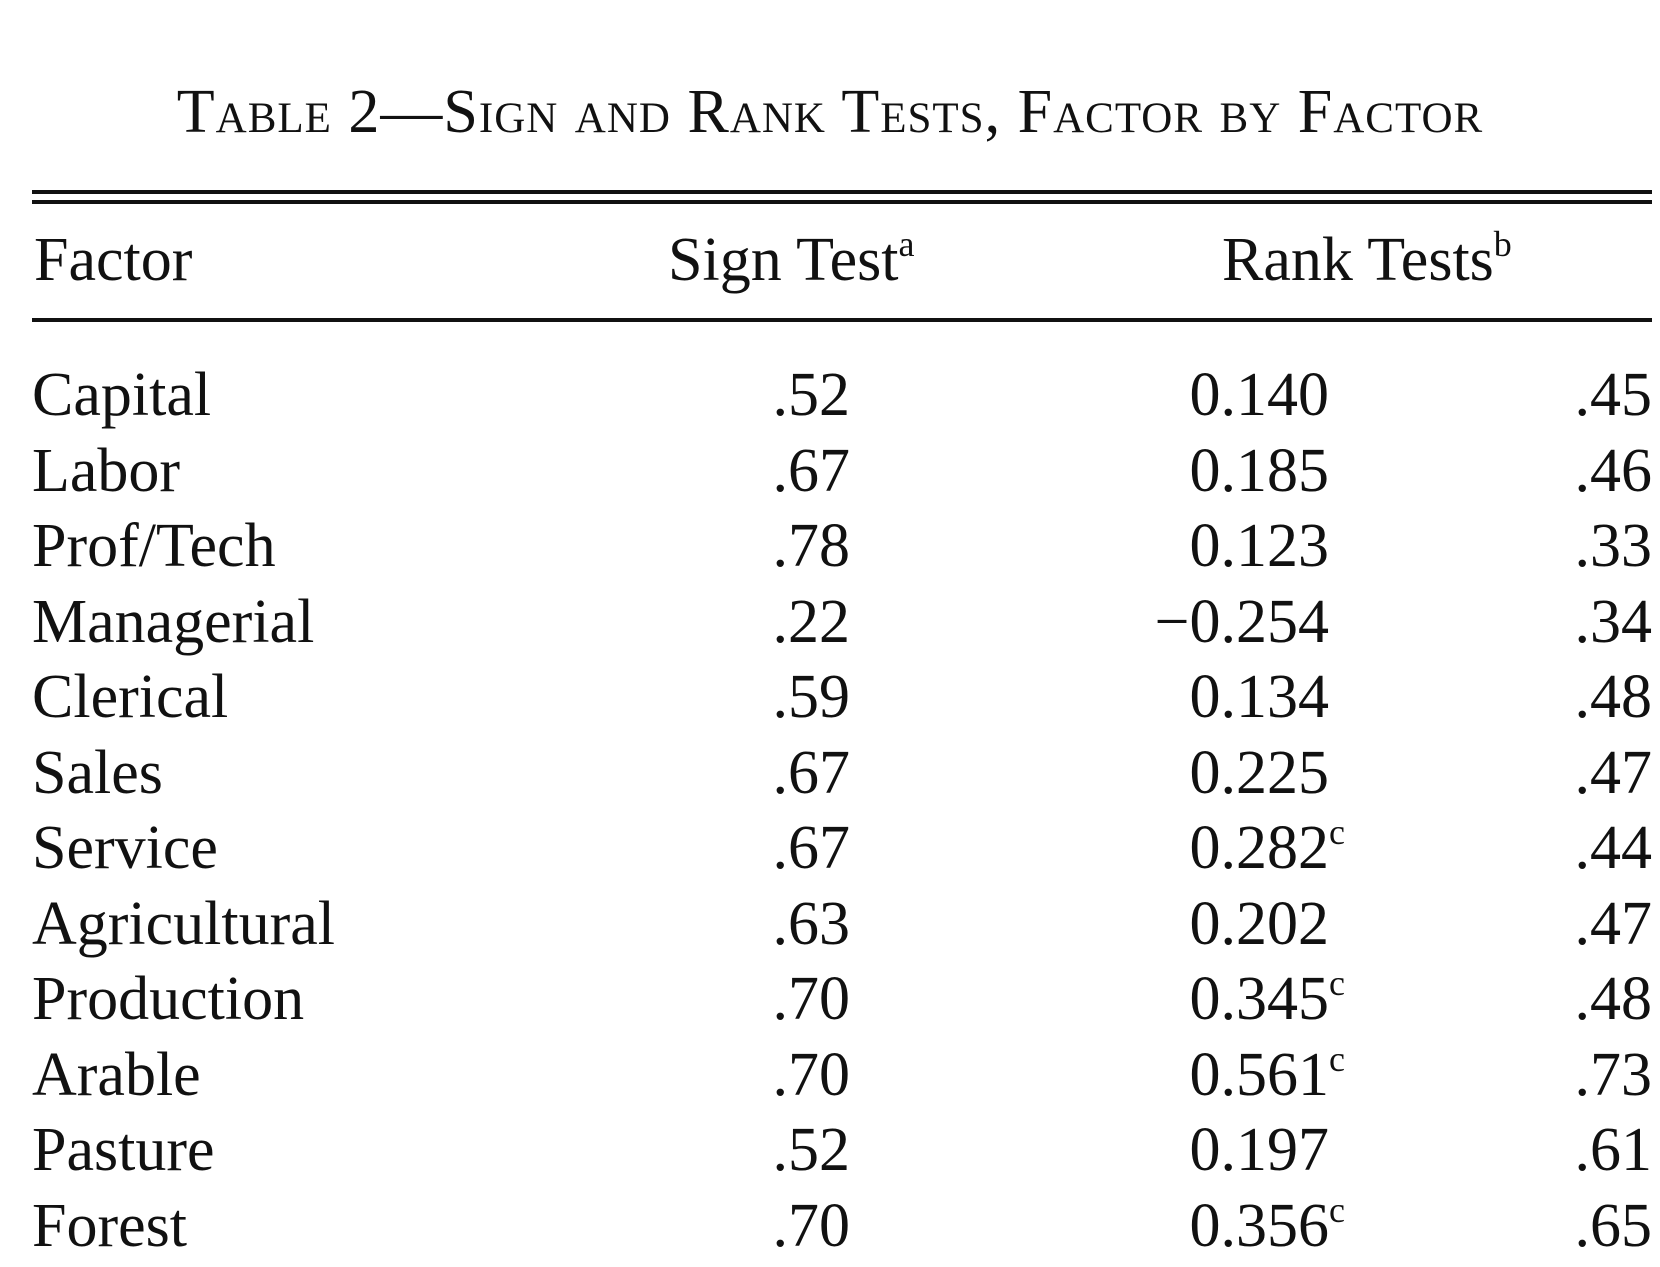 This screenshot has width=1660, height=1267. I want to click on cell-factor: Prof/Tech, so click(154, 546).